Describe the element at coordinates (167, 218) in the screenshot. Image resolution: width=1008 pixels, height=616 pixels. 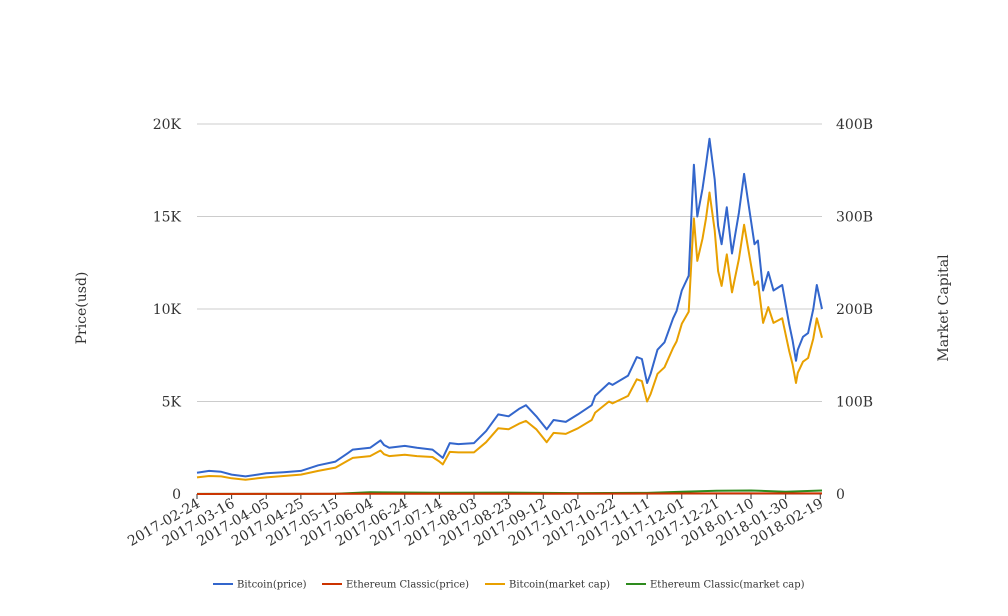
I see `left-tick-label: 15K` at that location.